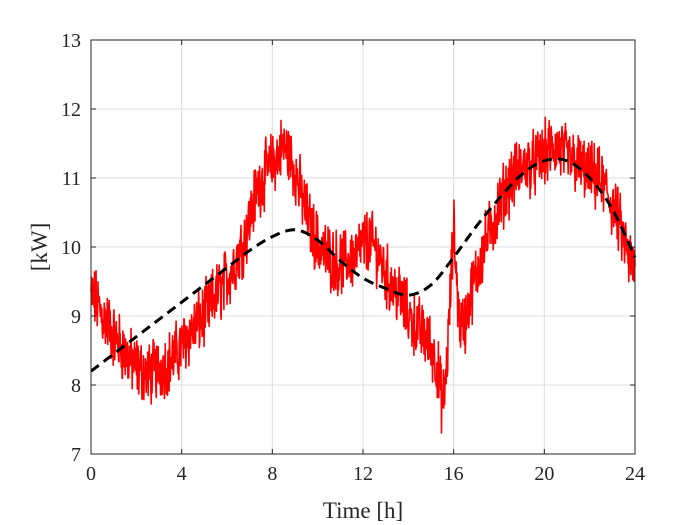 Image resolution: width=700 pixels, height=525 pixels. Describe the element at coordinates (71, 110) in the screenshot. I see `y-tick-label: 12` at that location.